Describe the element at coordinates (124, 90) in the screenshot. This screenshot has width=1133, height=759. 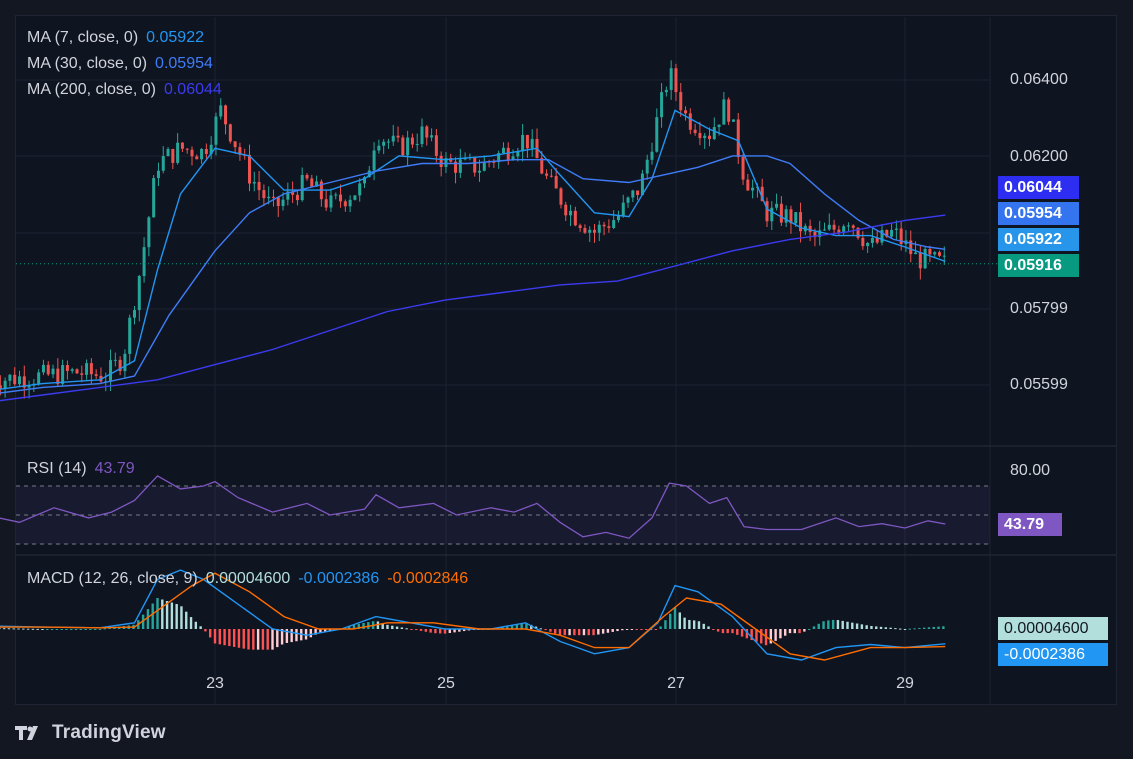
I see `legend-ma200: MA (200, close, 0) 0.06044` at that location.